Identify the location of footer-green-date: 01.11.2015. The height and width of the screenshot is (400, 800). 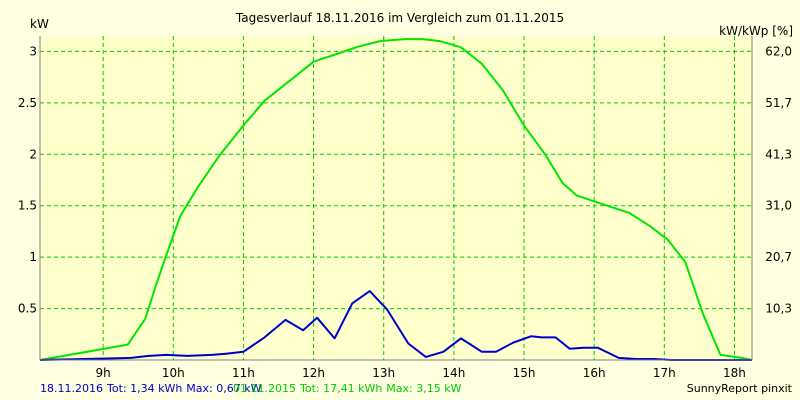
(264, 388).